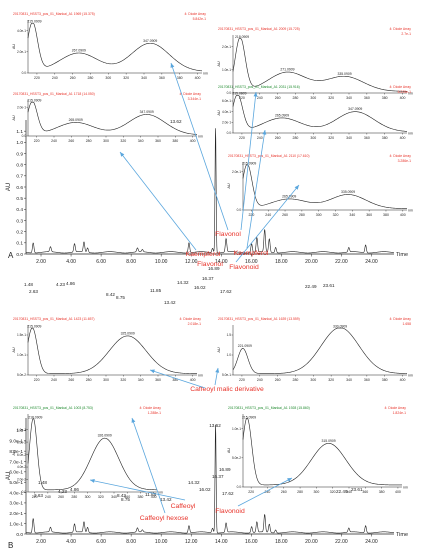 The width and height of the screenshot is (422, 550). Describe the element at coordinates (16, 504) in the screenshot. I see `y-tick-label: 3.0e-1` at that location.